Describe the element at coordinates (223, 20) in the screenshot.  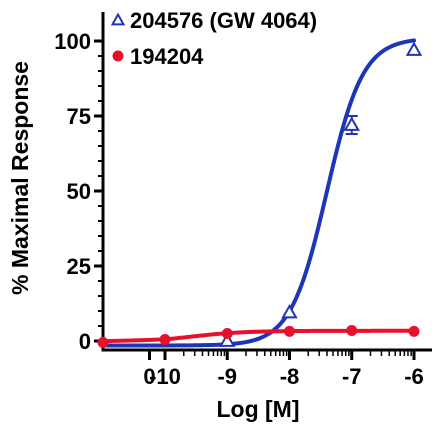
I see `legend-label: 204576 (GW 4064)` at that location.